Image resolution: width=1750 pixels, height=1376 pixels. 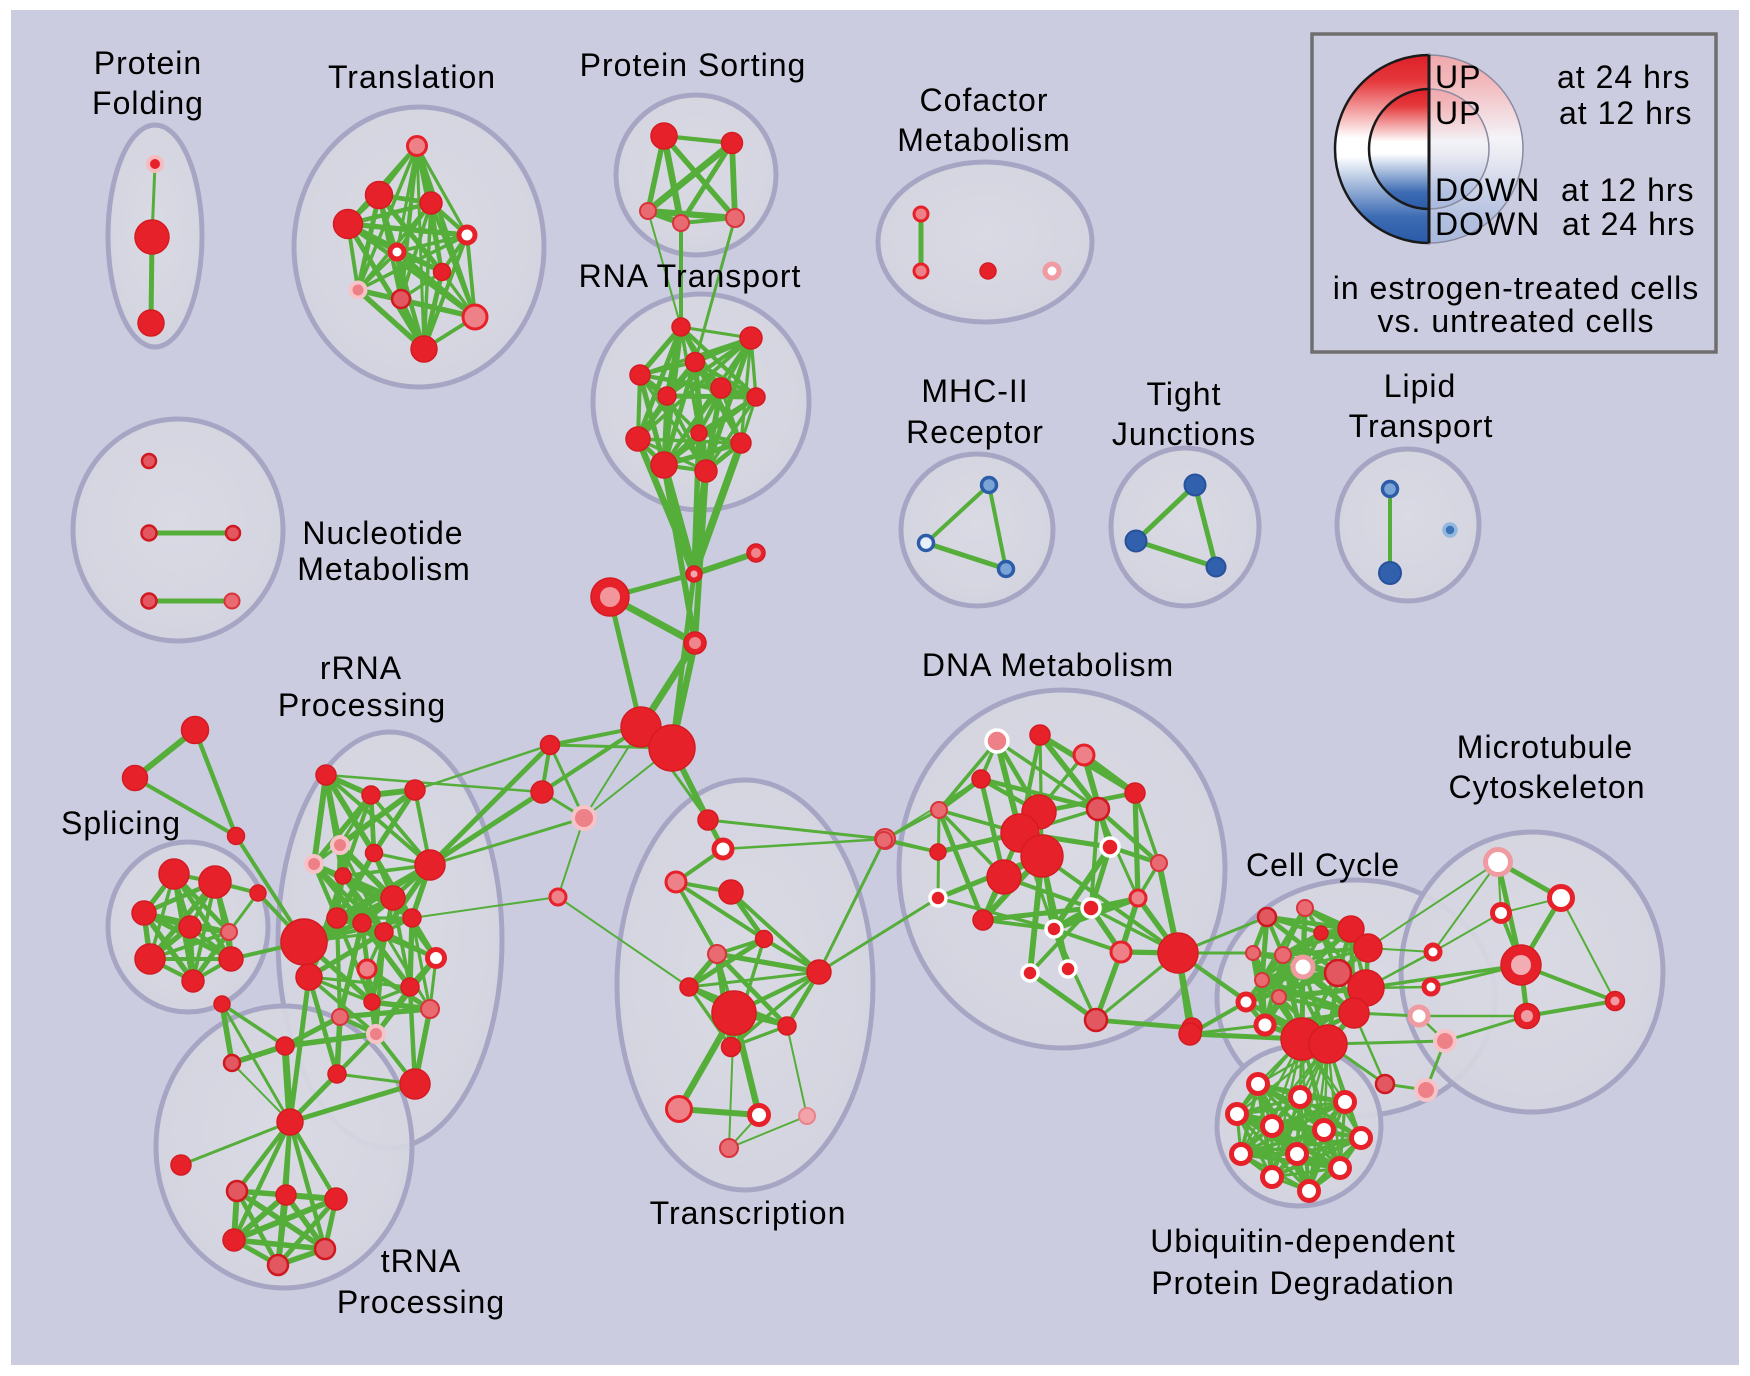 What do you see at coordinates (148, 63) in the screenshot?
I see `svg-text: Protein` at bounding box center [148, 63].